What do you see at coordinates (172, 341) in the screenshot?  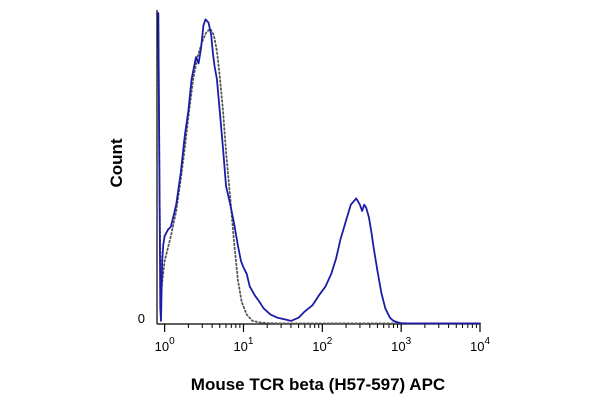 I see `x-tick-exponent: 0` at bounding box center [172, 341].